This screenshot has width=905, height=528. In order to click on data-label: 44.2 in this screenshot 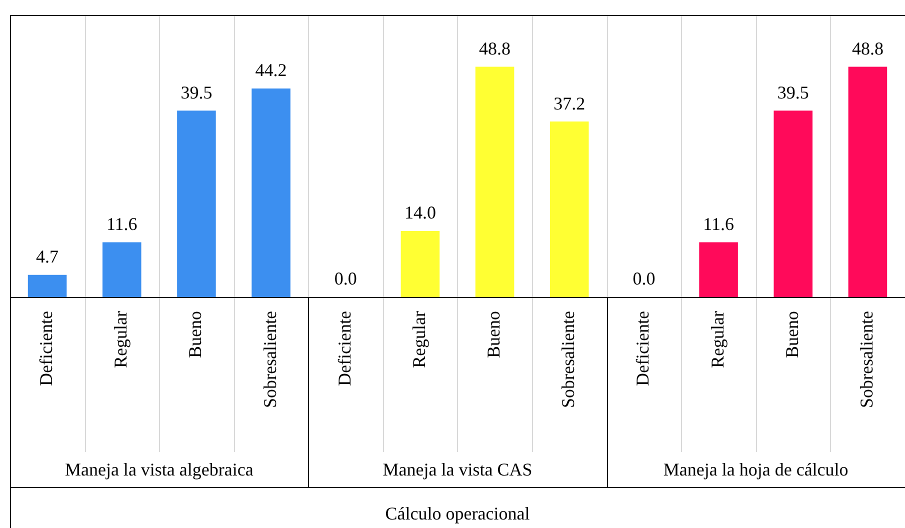, I will do `click(271, 70)`.